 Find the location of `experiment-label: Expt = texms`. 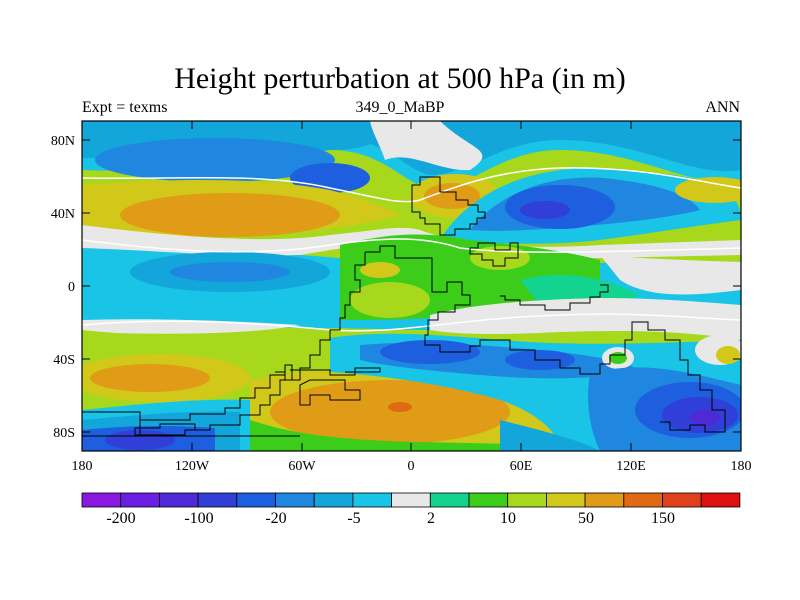

experiment-label: Expt = texms is located at coordinates (125, 107).